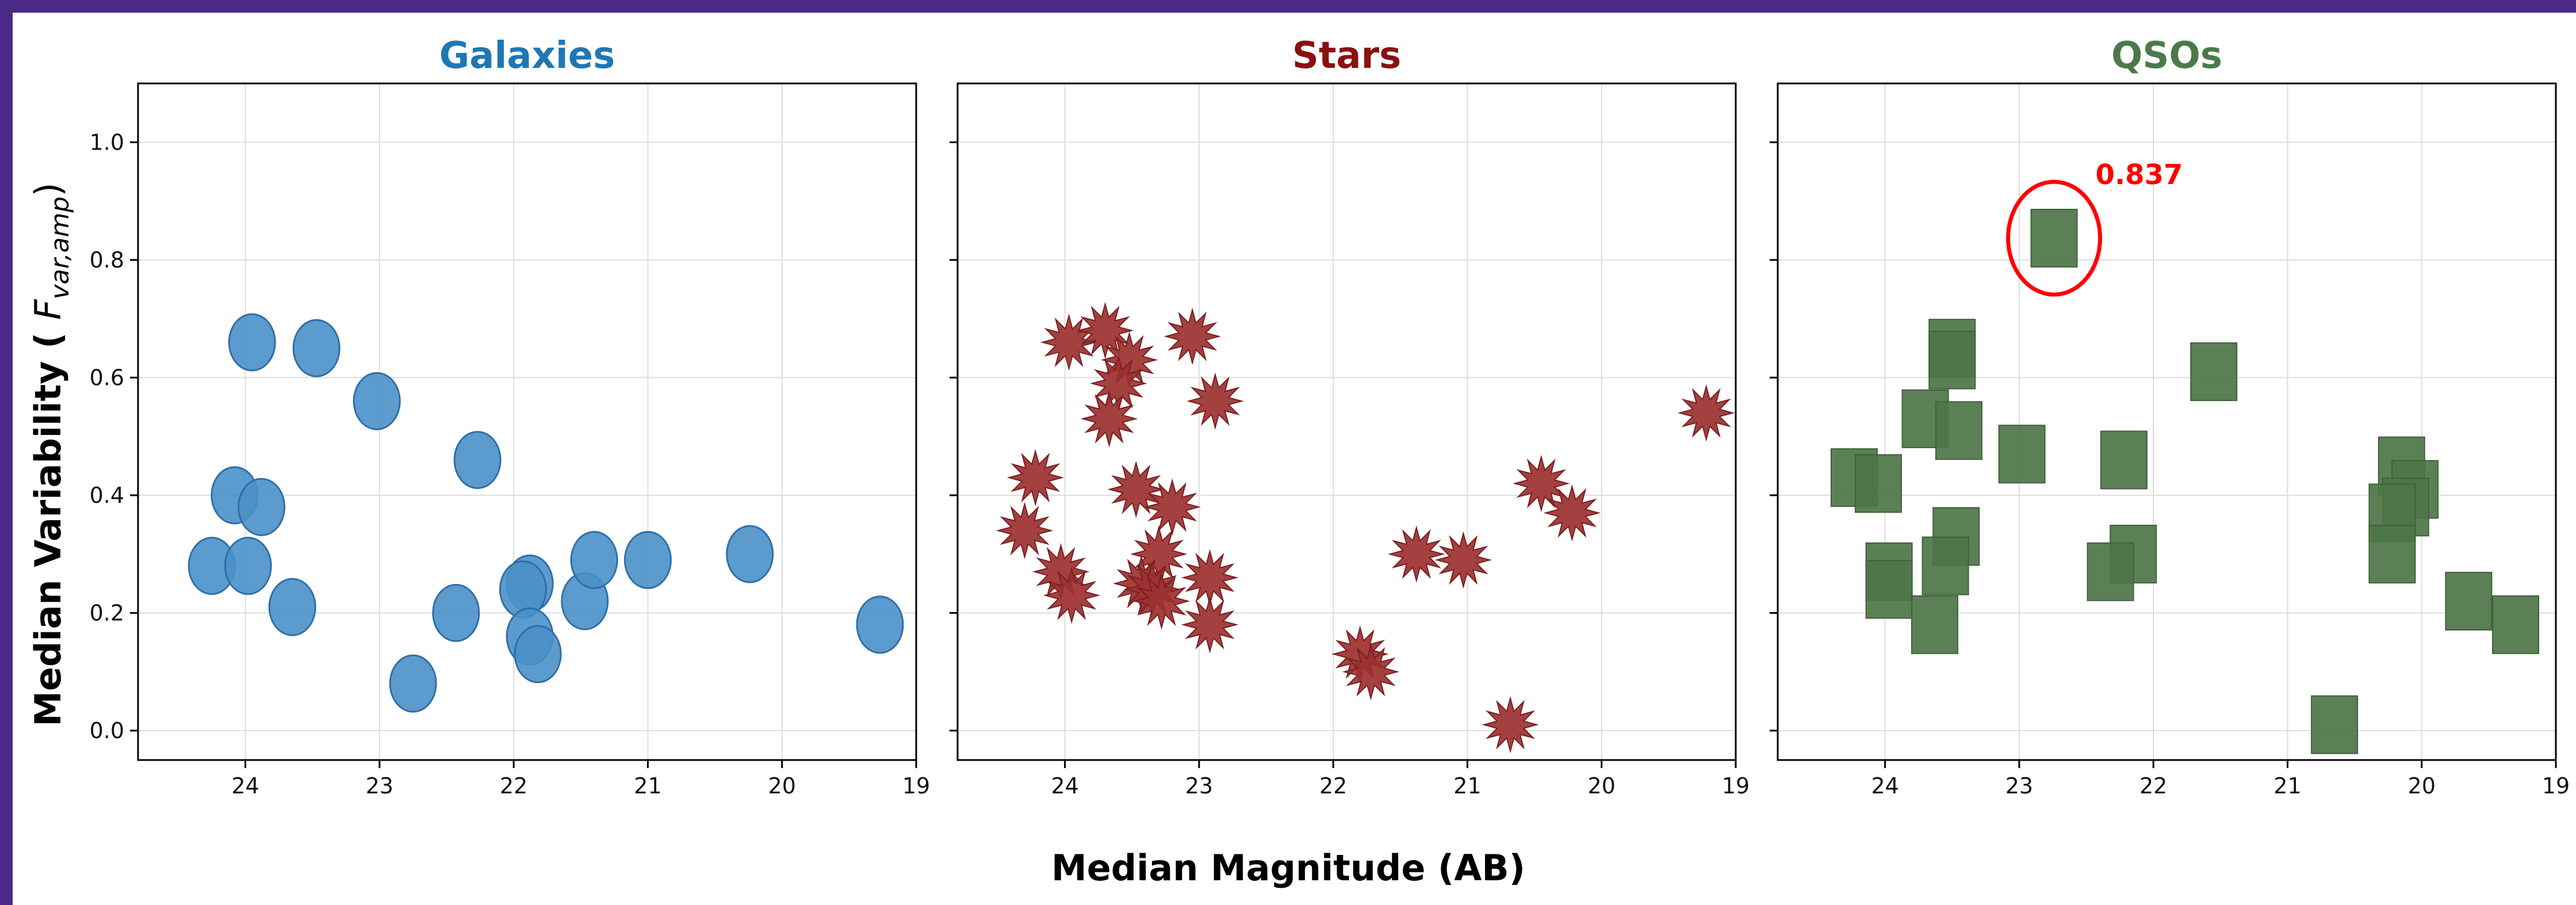  I want to click on y-tick-label: 0.6, so click(107, 378).